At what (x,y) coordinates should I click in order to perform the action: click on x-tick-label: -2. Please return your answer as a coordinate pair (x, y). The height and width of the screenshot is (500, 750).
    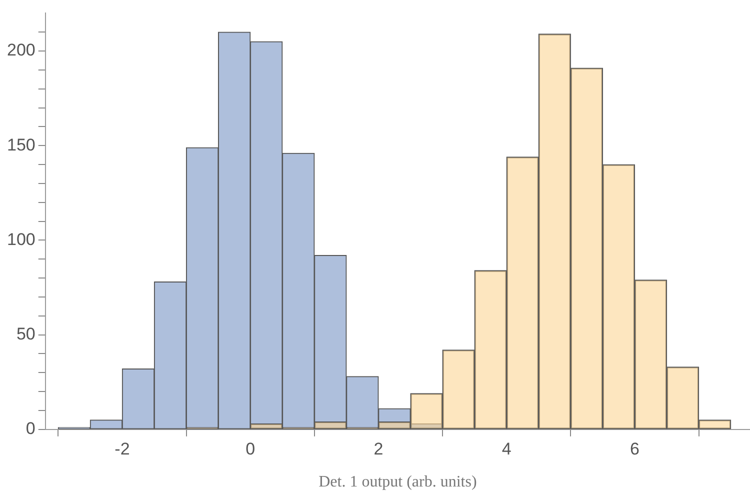
    Looking at the image, I should click on (122, 448).